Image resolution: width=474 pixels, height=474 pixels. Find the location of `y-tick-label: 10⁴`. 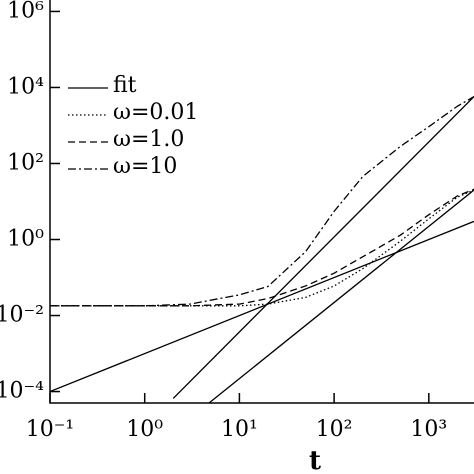

y-tick-label: 10⁴ is located at coordinates (25, 86).